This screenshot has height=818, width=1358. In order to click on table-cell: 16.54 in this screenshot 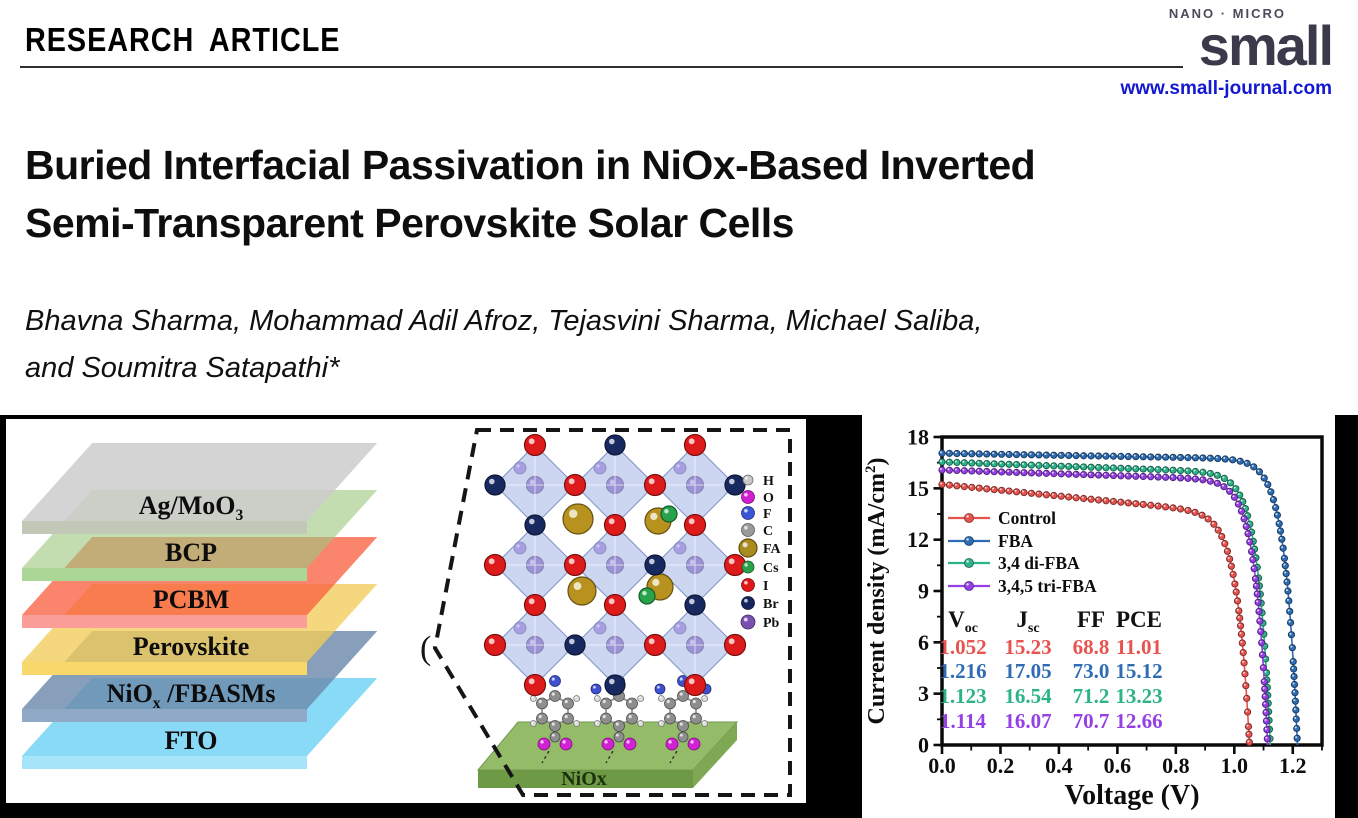, I will do `click(1028, 696)`.